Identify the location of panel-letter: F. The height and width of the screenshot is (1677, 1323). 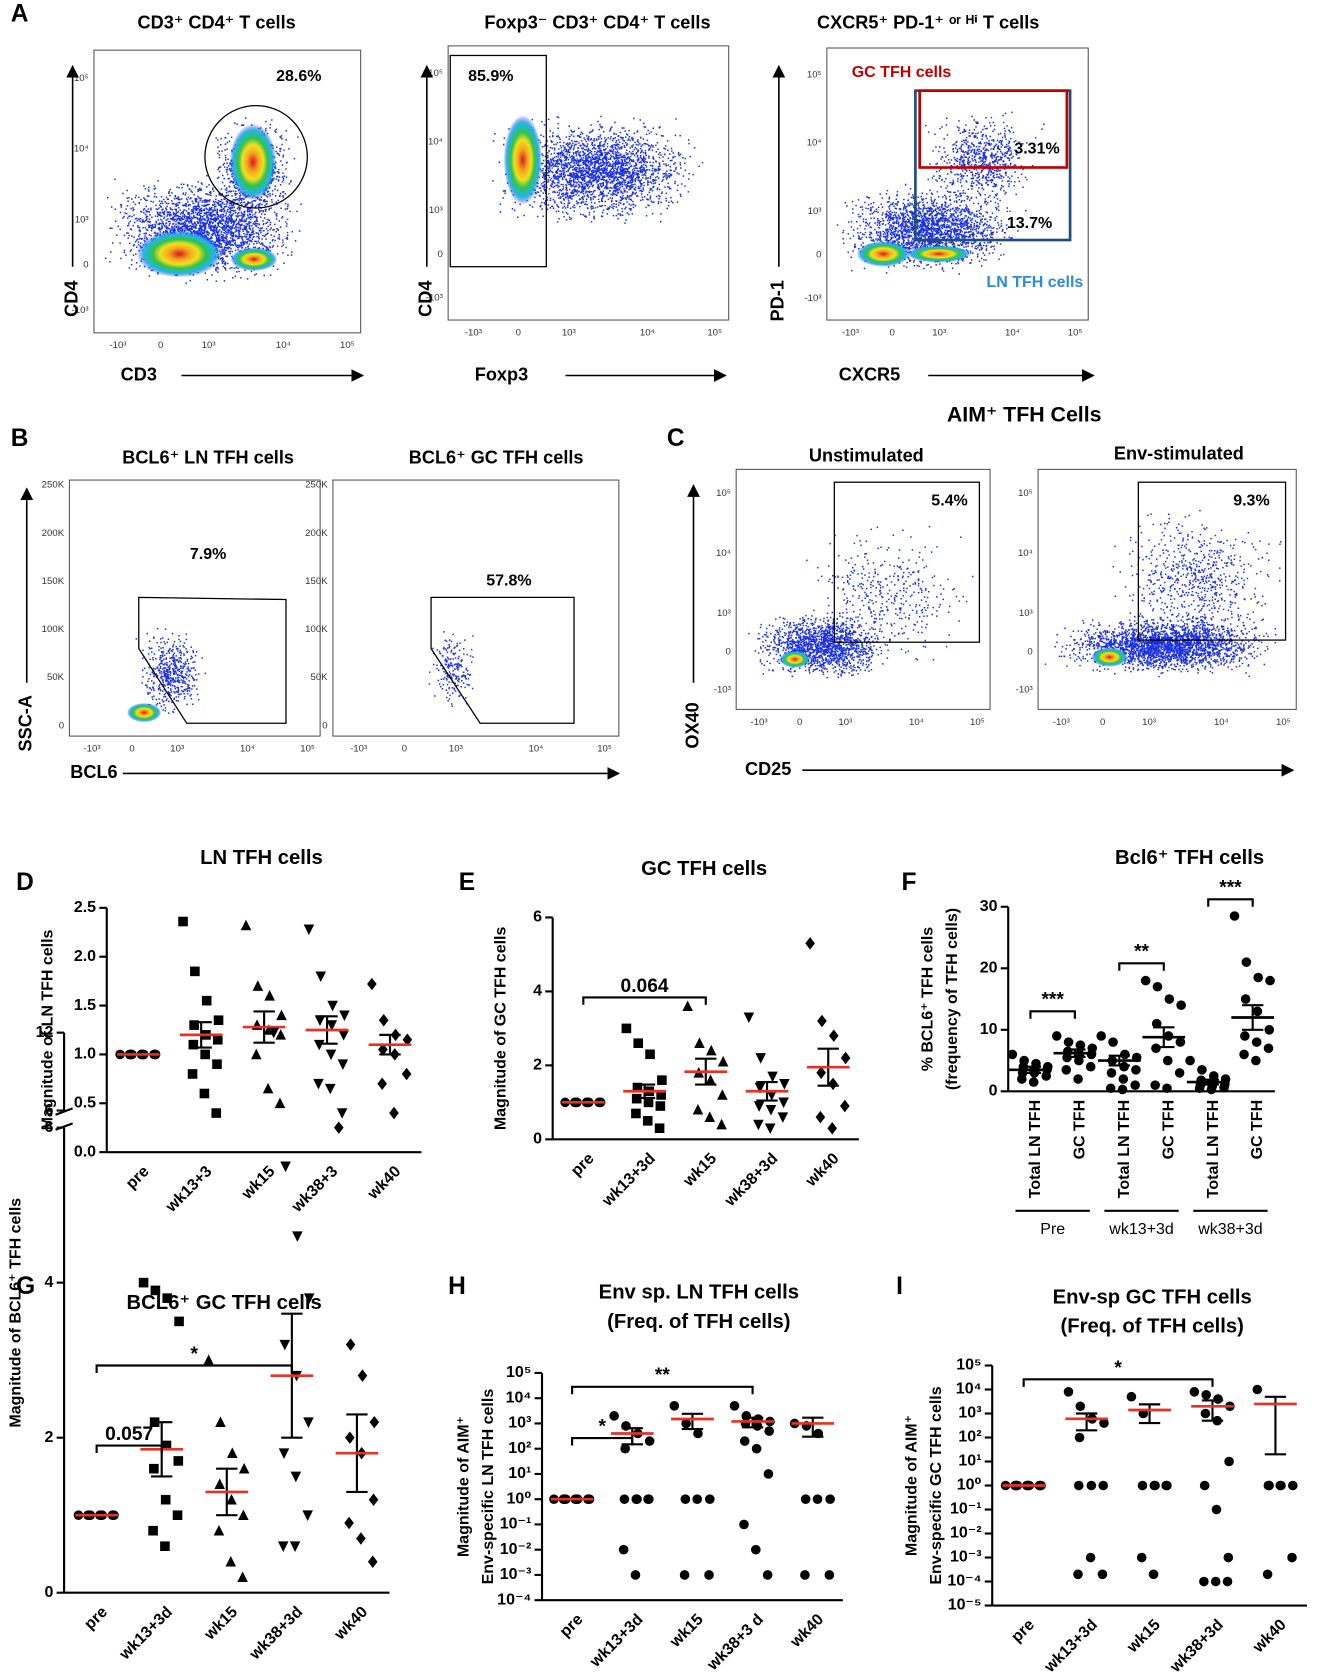
(909, 882).